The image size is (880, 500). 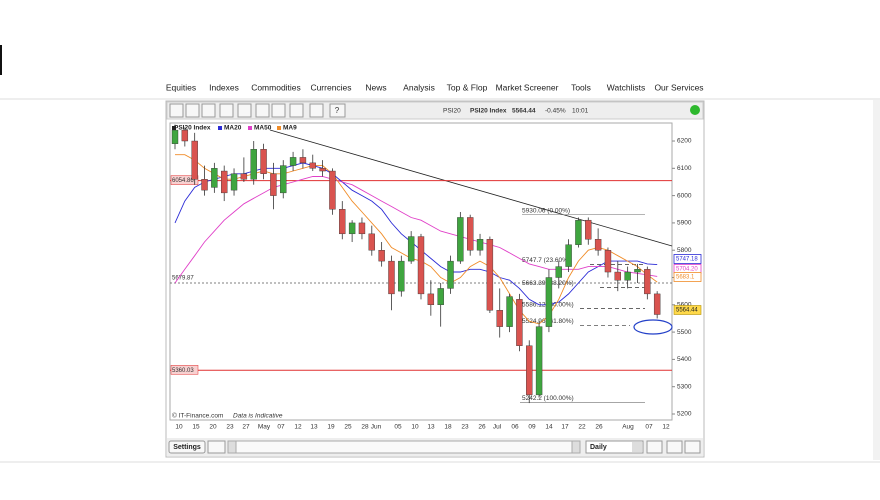 I want to click on x-tick-label: 25, so click(x=348, y=427).